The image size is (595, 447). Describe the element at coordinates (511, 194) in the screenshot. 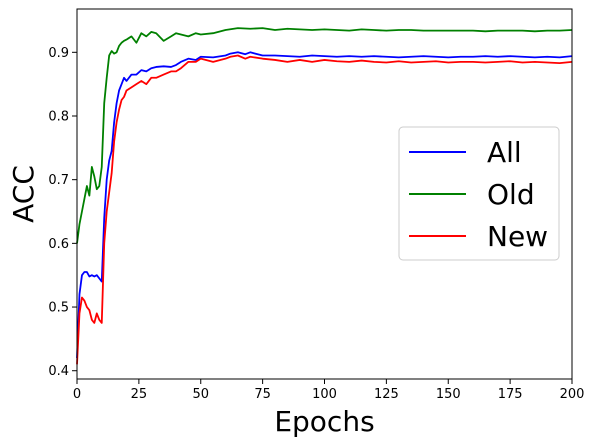

I see `legend-label-old: Old` at that location.